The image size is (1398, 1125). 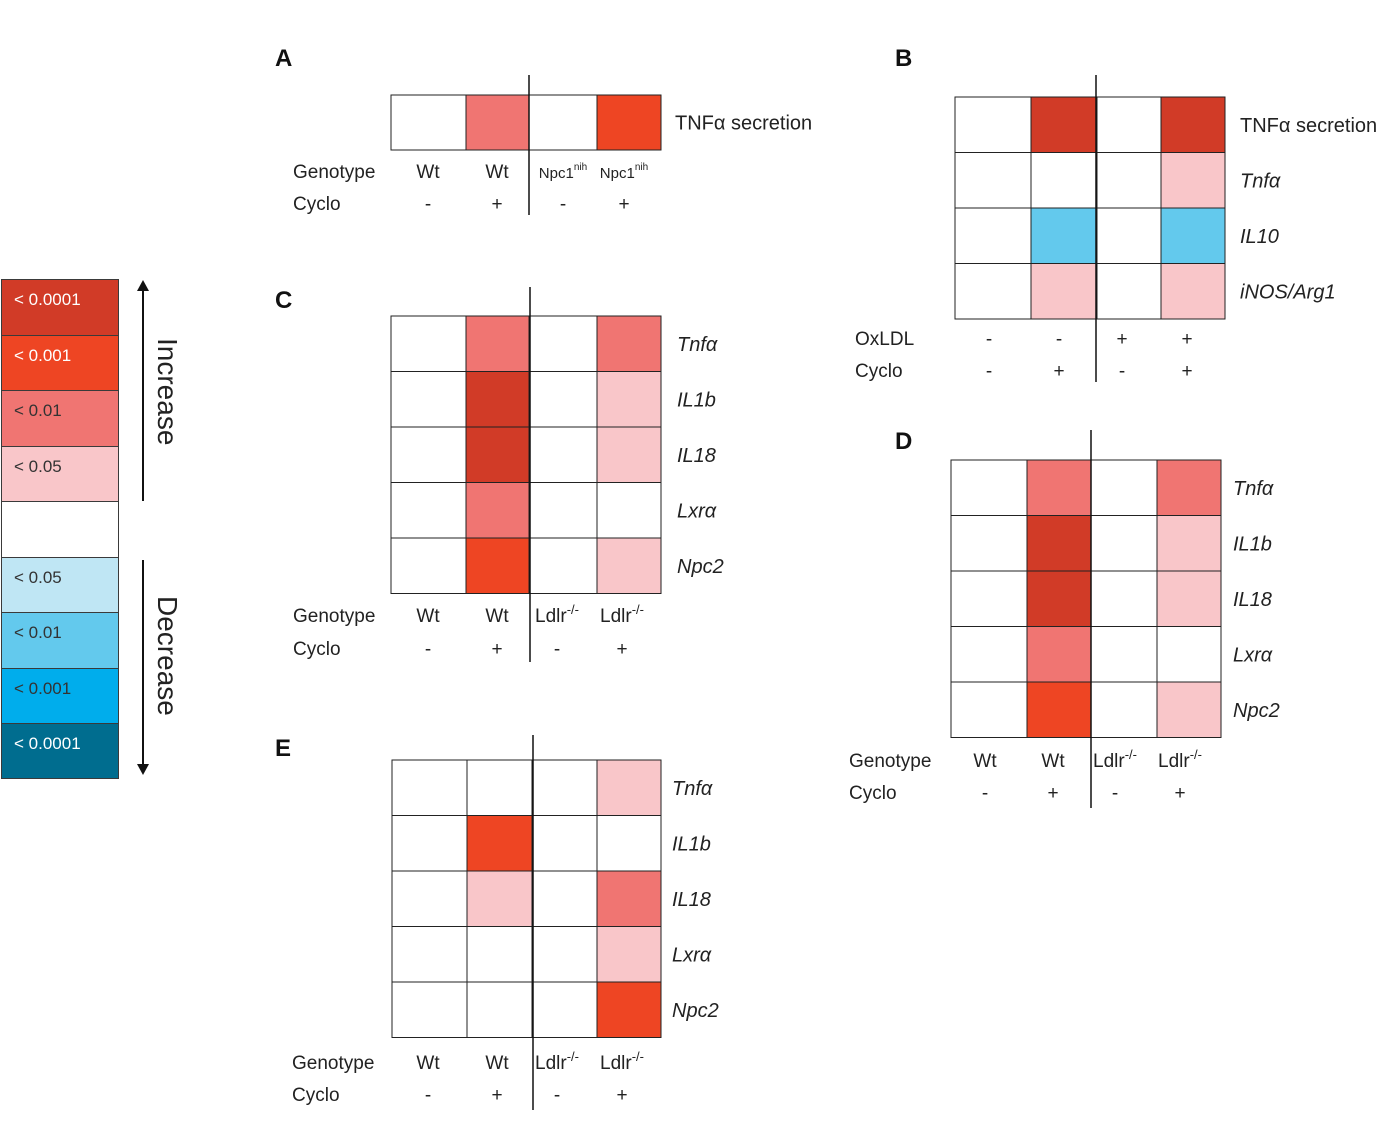 I want to click on row-label: TNFα secretion, so click(x=743, y=124).